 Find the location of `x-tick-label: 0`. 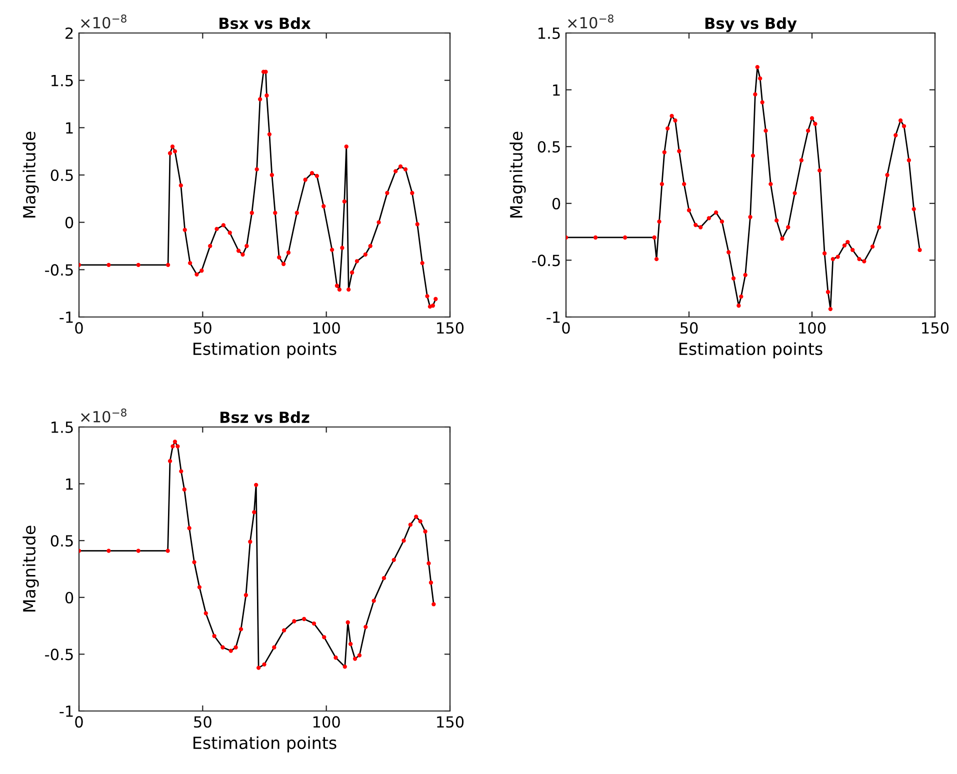

x-tick-label: 0 is located at coordinates (79, 328).